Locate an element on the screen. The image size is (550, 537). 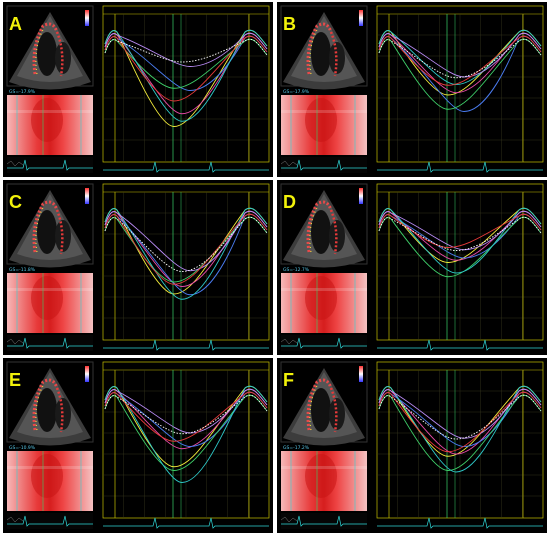
panel-letter: C is located at coordinates (15, 202).